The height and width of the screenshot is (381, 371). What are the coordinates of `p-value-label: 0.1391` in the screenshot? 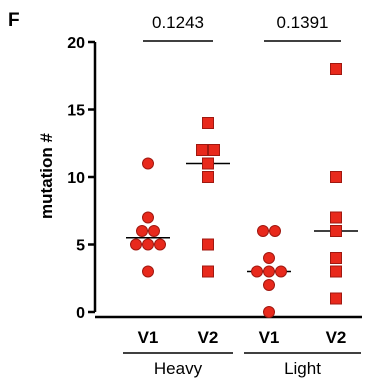 It's located at (303, 22).